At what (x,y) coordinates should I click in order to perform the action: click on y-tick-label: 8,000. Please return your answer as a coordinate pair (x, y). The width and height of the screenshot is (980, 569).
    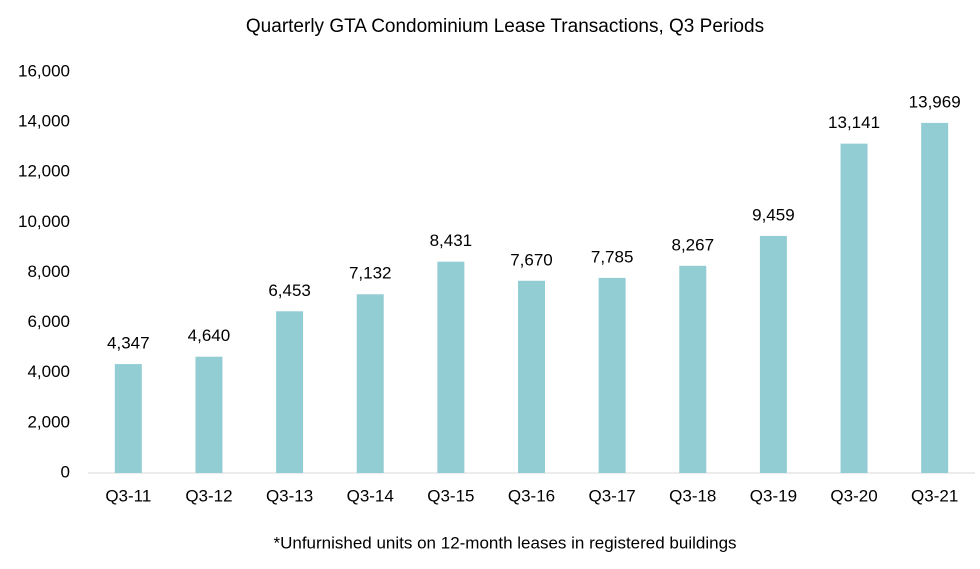
    Looking at the image, I should click on (48, 271).